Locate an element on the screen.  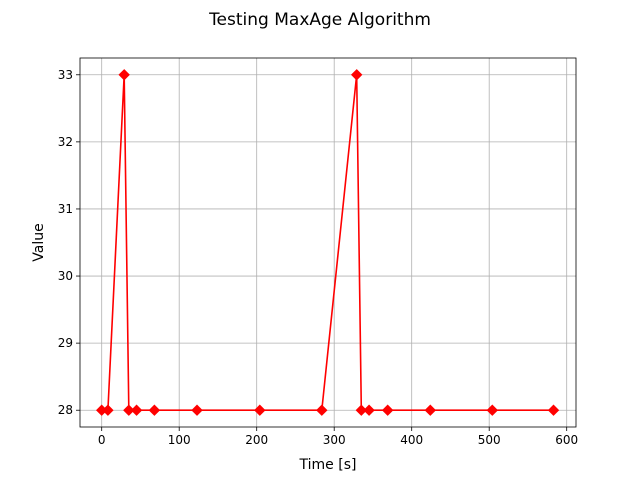
x-axis-label: Time [s] is located at coordinates (328, 465).